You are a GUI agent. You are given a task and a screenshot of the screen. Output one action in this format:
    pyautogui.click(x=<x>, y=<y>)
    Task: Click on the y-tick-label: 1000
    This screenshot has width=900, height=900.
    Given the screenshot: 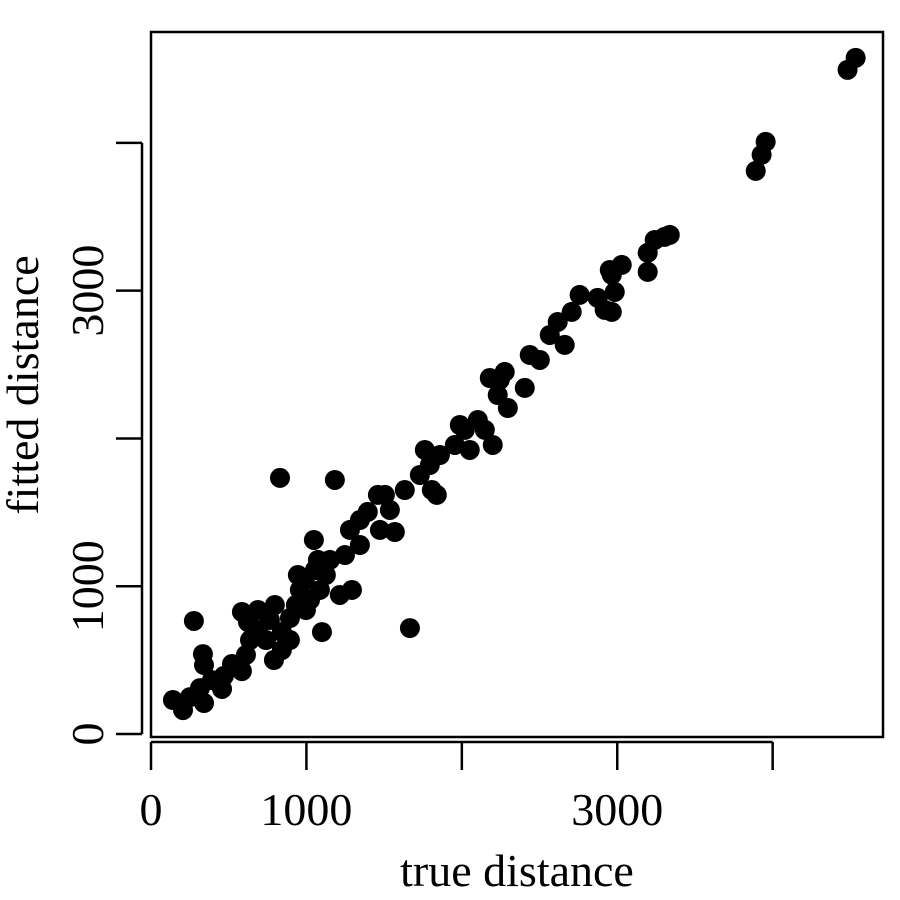 What is the action you would take?
    pyautogui.click(x=87, y=586)
    